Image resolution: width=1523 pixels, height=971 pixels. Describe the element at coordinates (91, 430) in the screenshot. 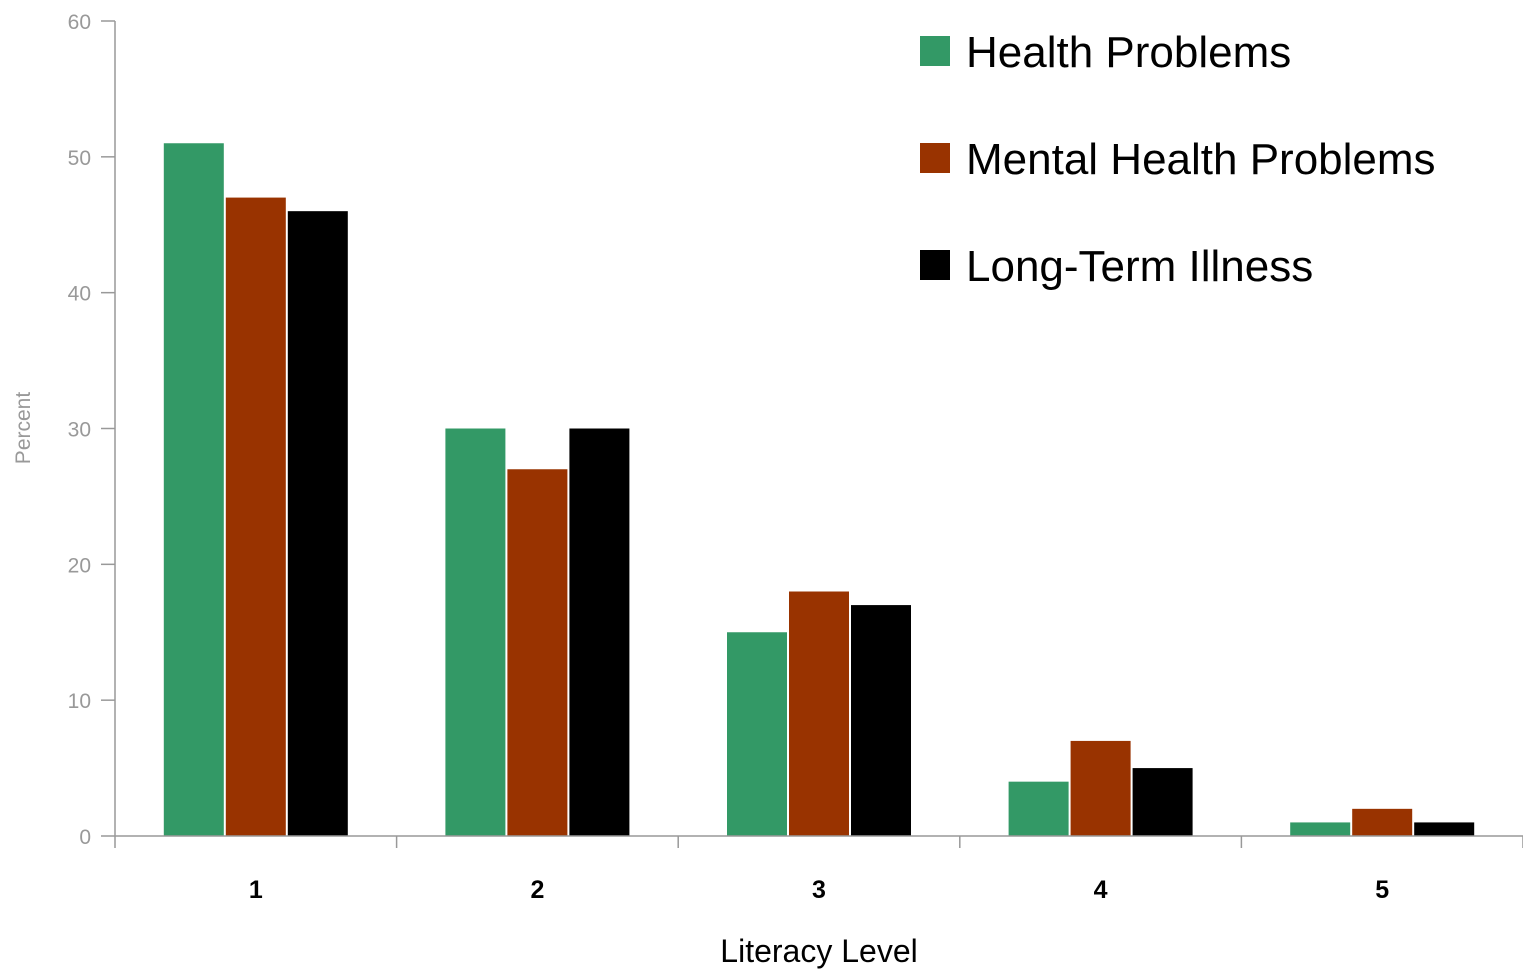

I see `y-axis-ticks: 0 10 20 30 40 50 60` at that location.